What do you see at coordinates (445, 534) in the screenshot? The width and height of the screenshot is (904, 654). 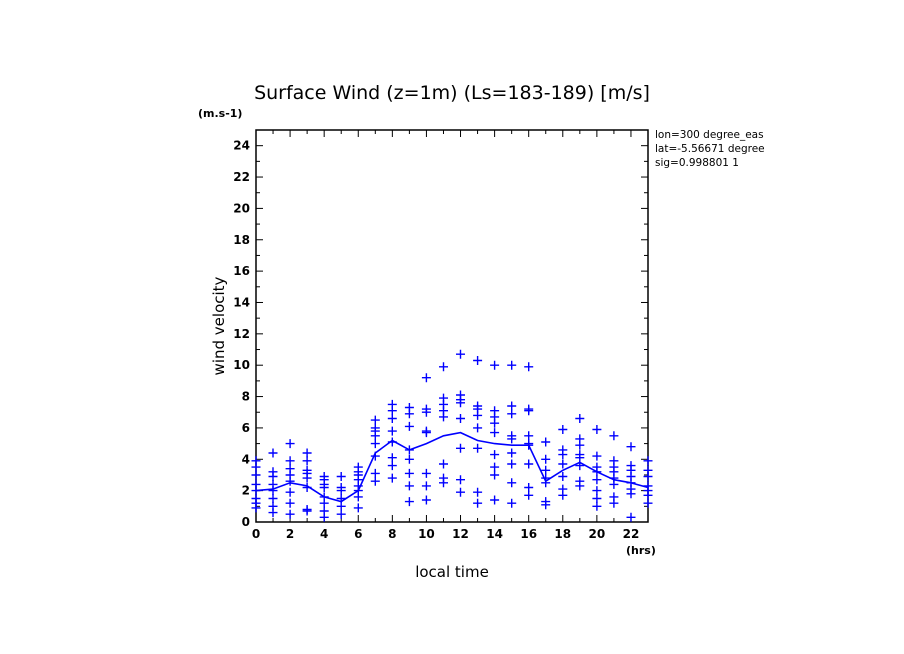 I see `x-tick-labels: 0 2 4 6 8 10 12 14 16 18 20 22` at bounding box center [445, 534].